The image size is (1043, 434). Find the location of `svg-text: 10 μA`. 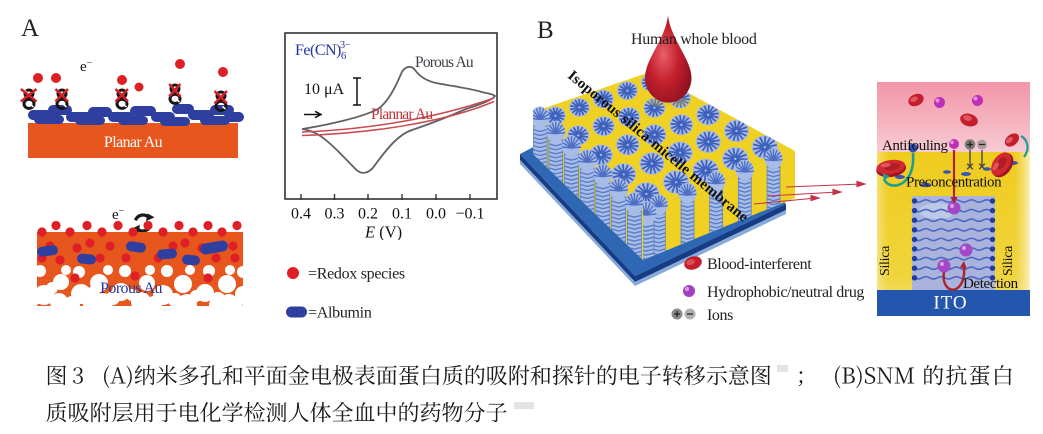

svg-text: 10 μA is located at coordinates (324, 89).